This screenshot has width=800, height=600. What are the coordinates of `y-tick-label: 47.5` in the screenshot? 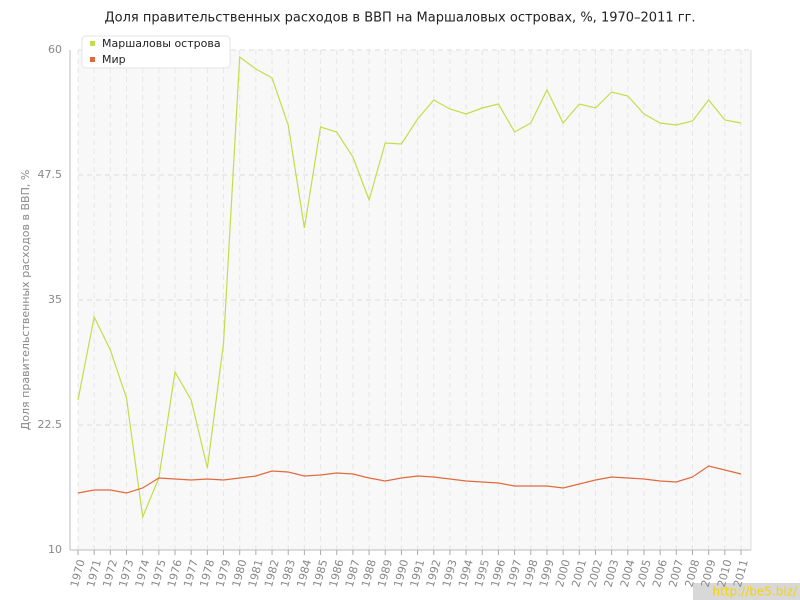 It's located at (50, 174).